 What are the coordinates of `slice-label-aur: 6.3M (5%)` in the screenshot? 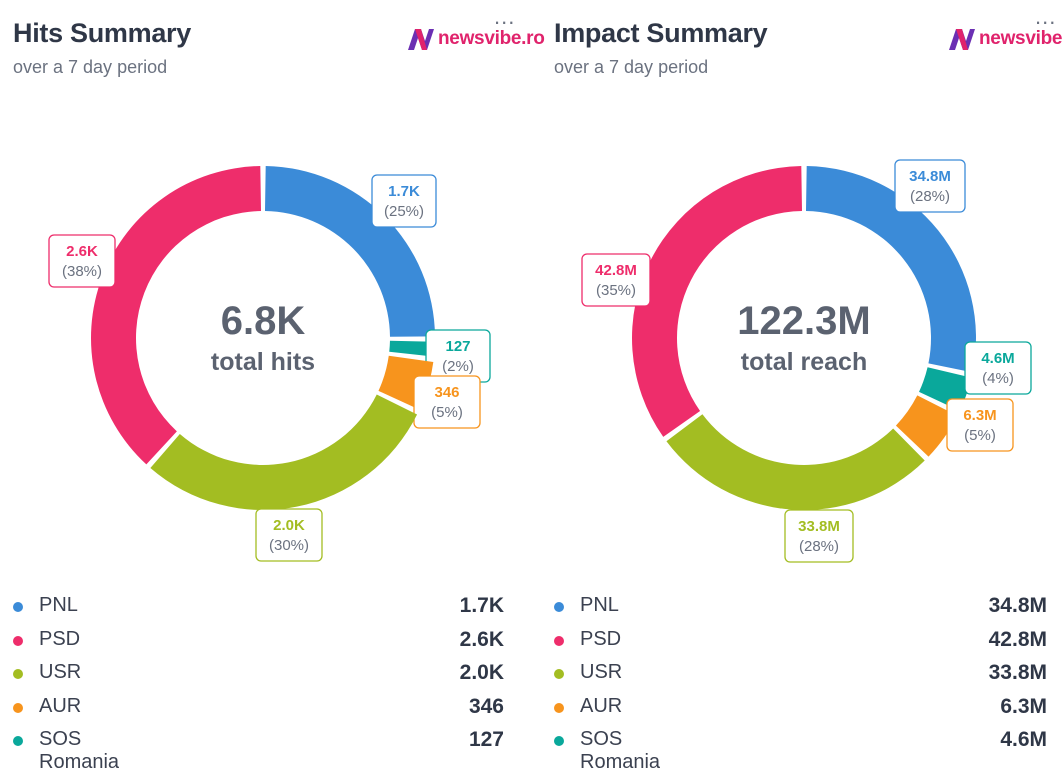 It's located at (980, 425).